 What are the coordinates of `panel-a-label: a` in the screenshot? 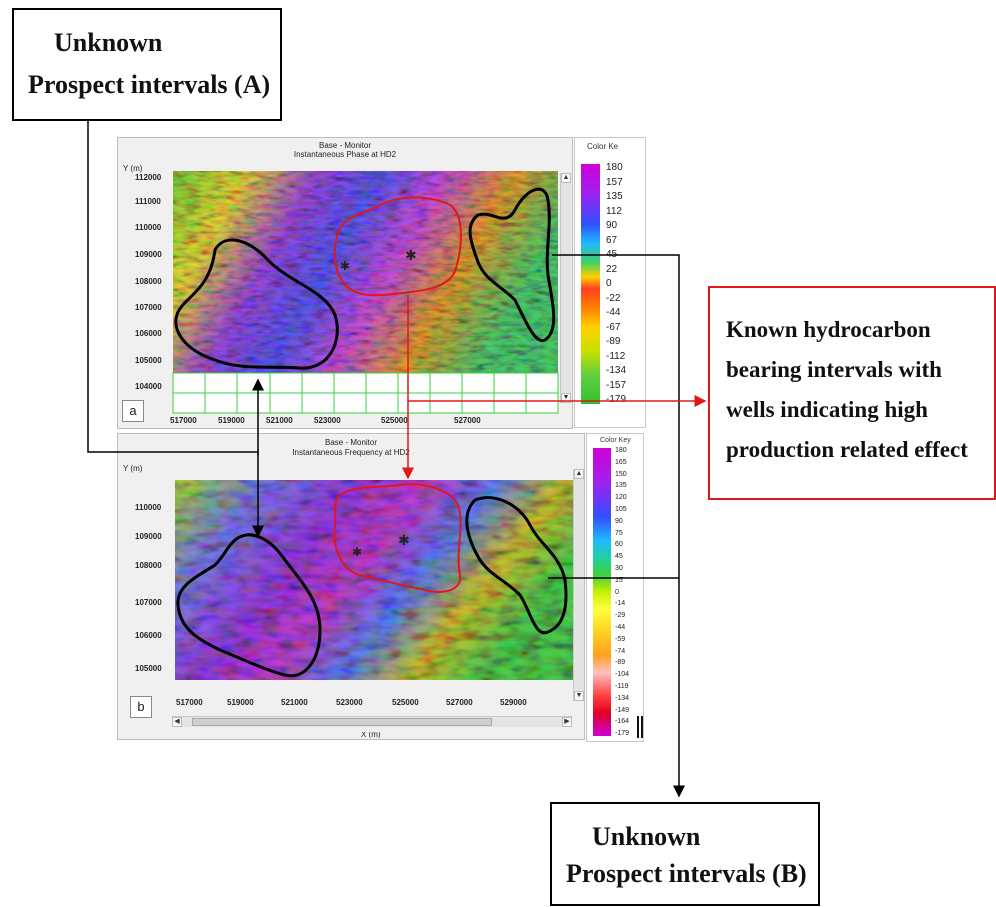 It's located at (133, 411).